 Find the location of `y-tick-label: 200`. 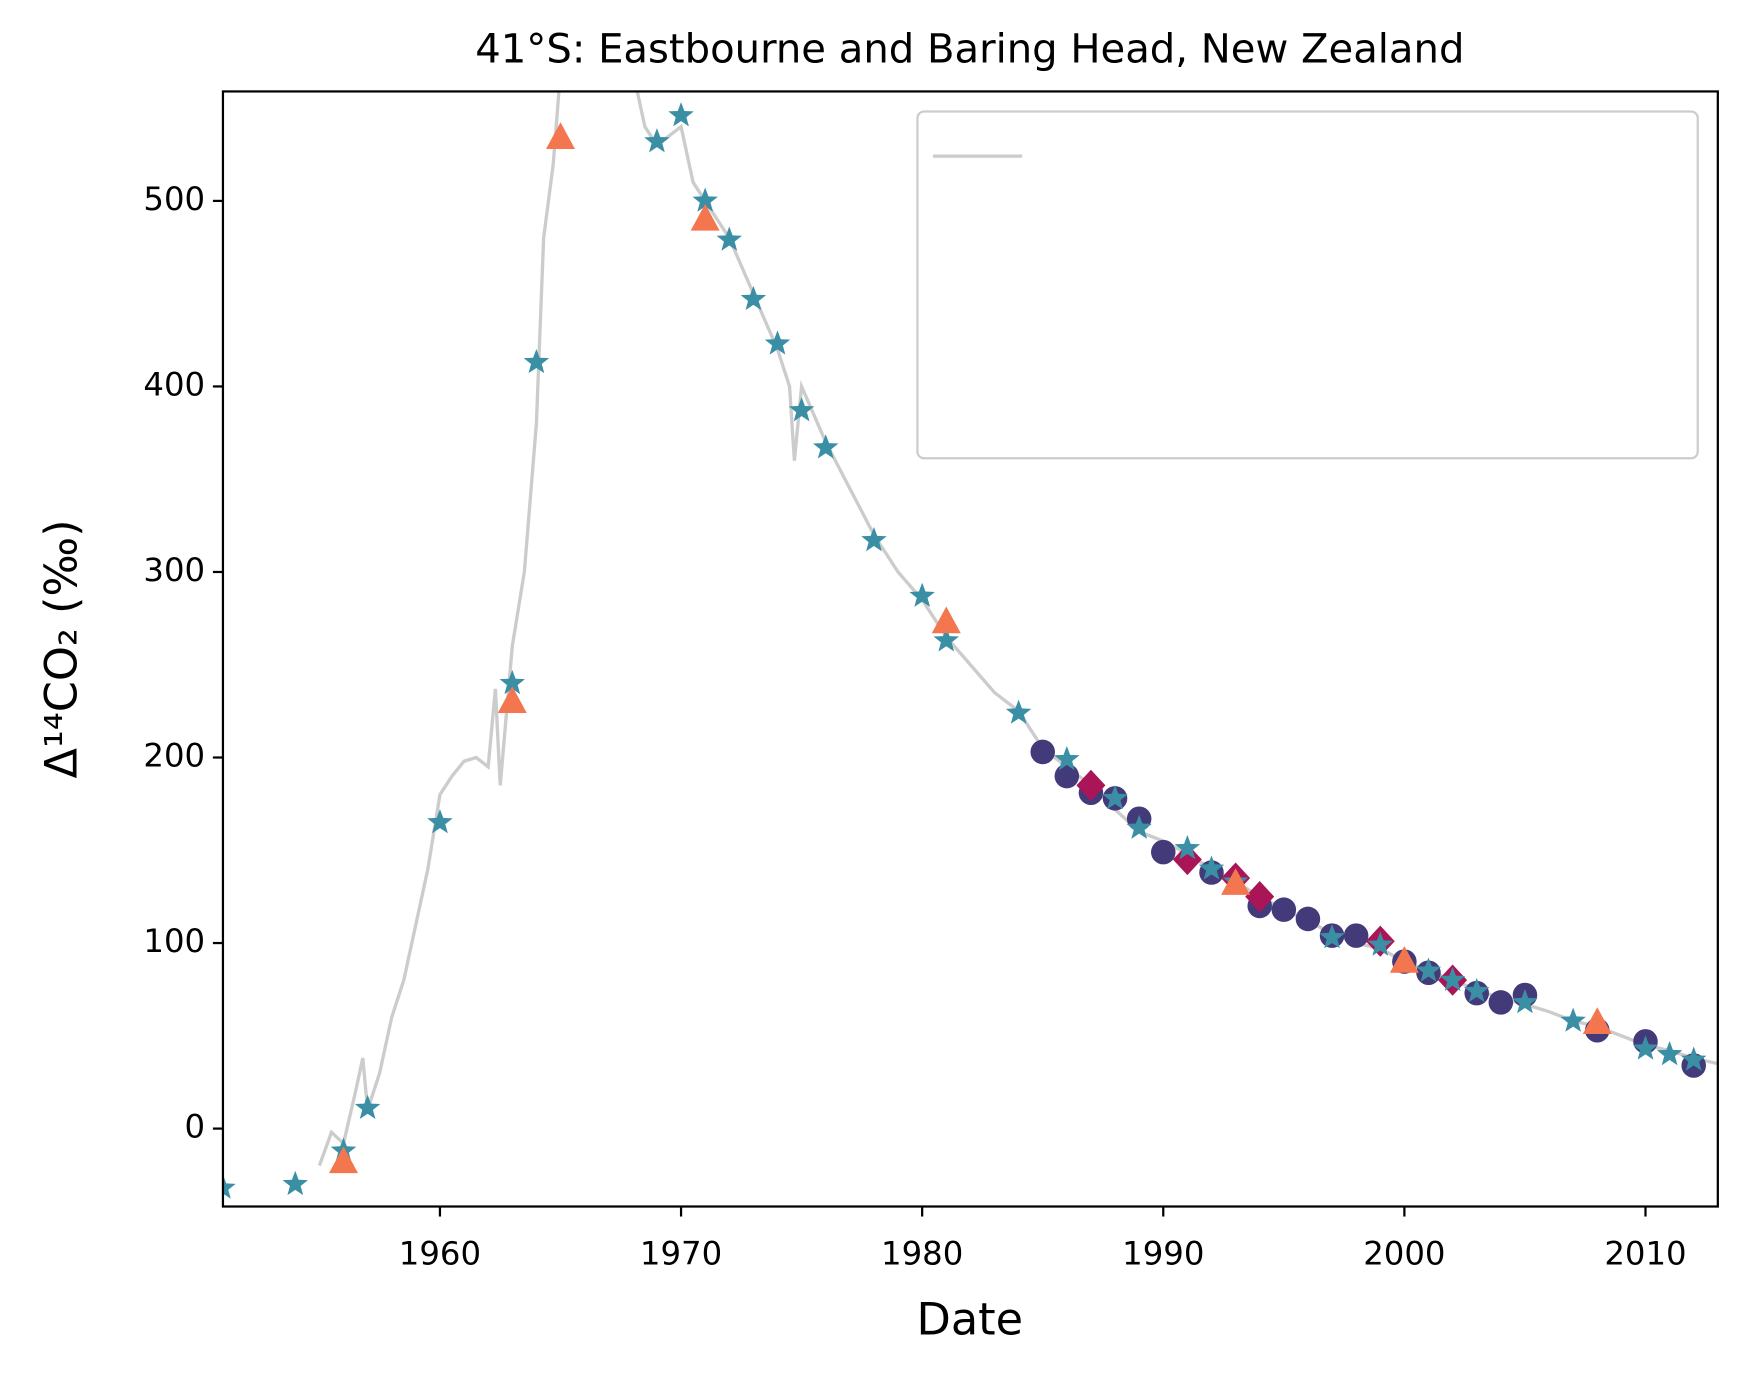

y-tick-label: 200 is located at coordinates (174, 756).